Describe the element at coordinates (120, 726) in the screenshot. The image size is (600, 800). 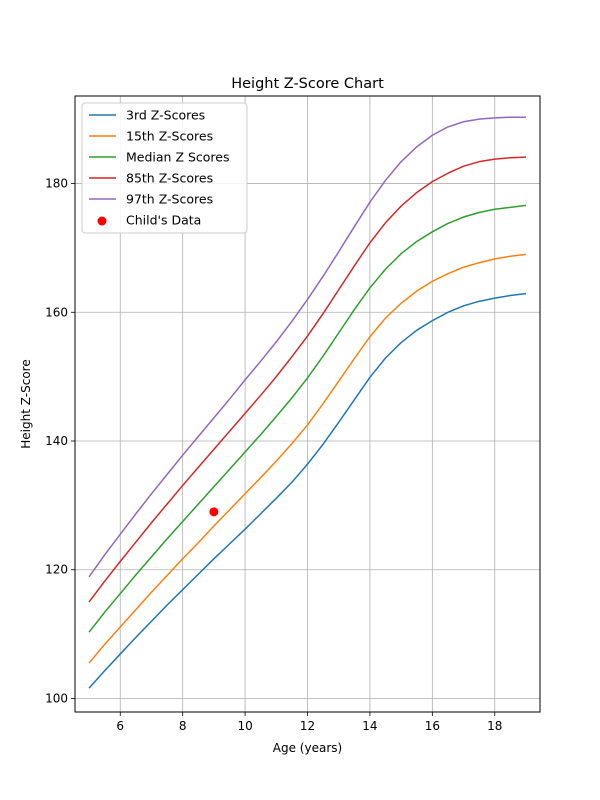
I see `x-tick-label: 6` at that location.